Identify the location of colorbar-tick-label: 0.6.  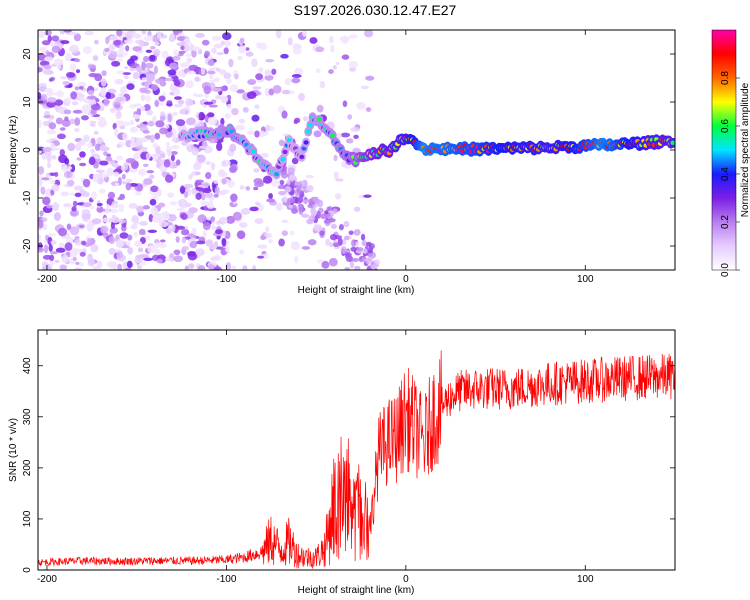
(725, 126).